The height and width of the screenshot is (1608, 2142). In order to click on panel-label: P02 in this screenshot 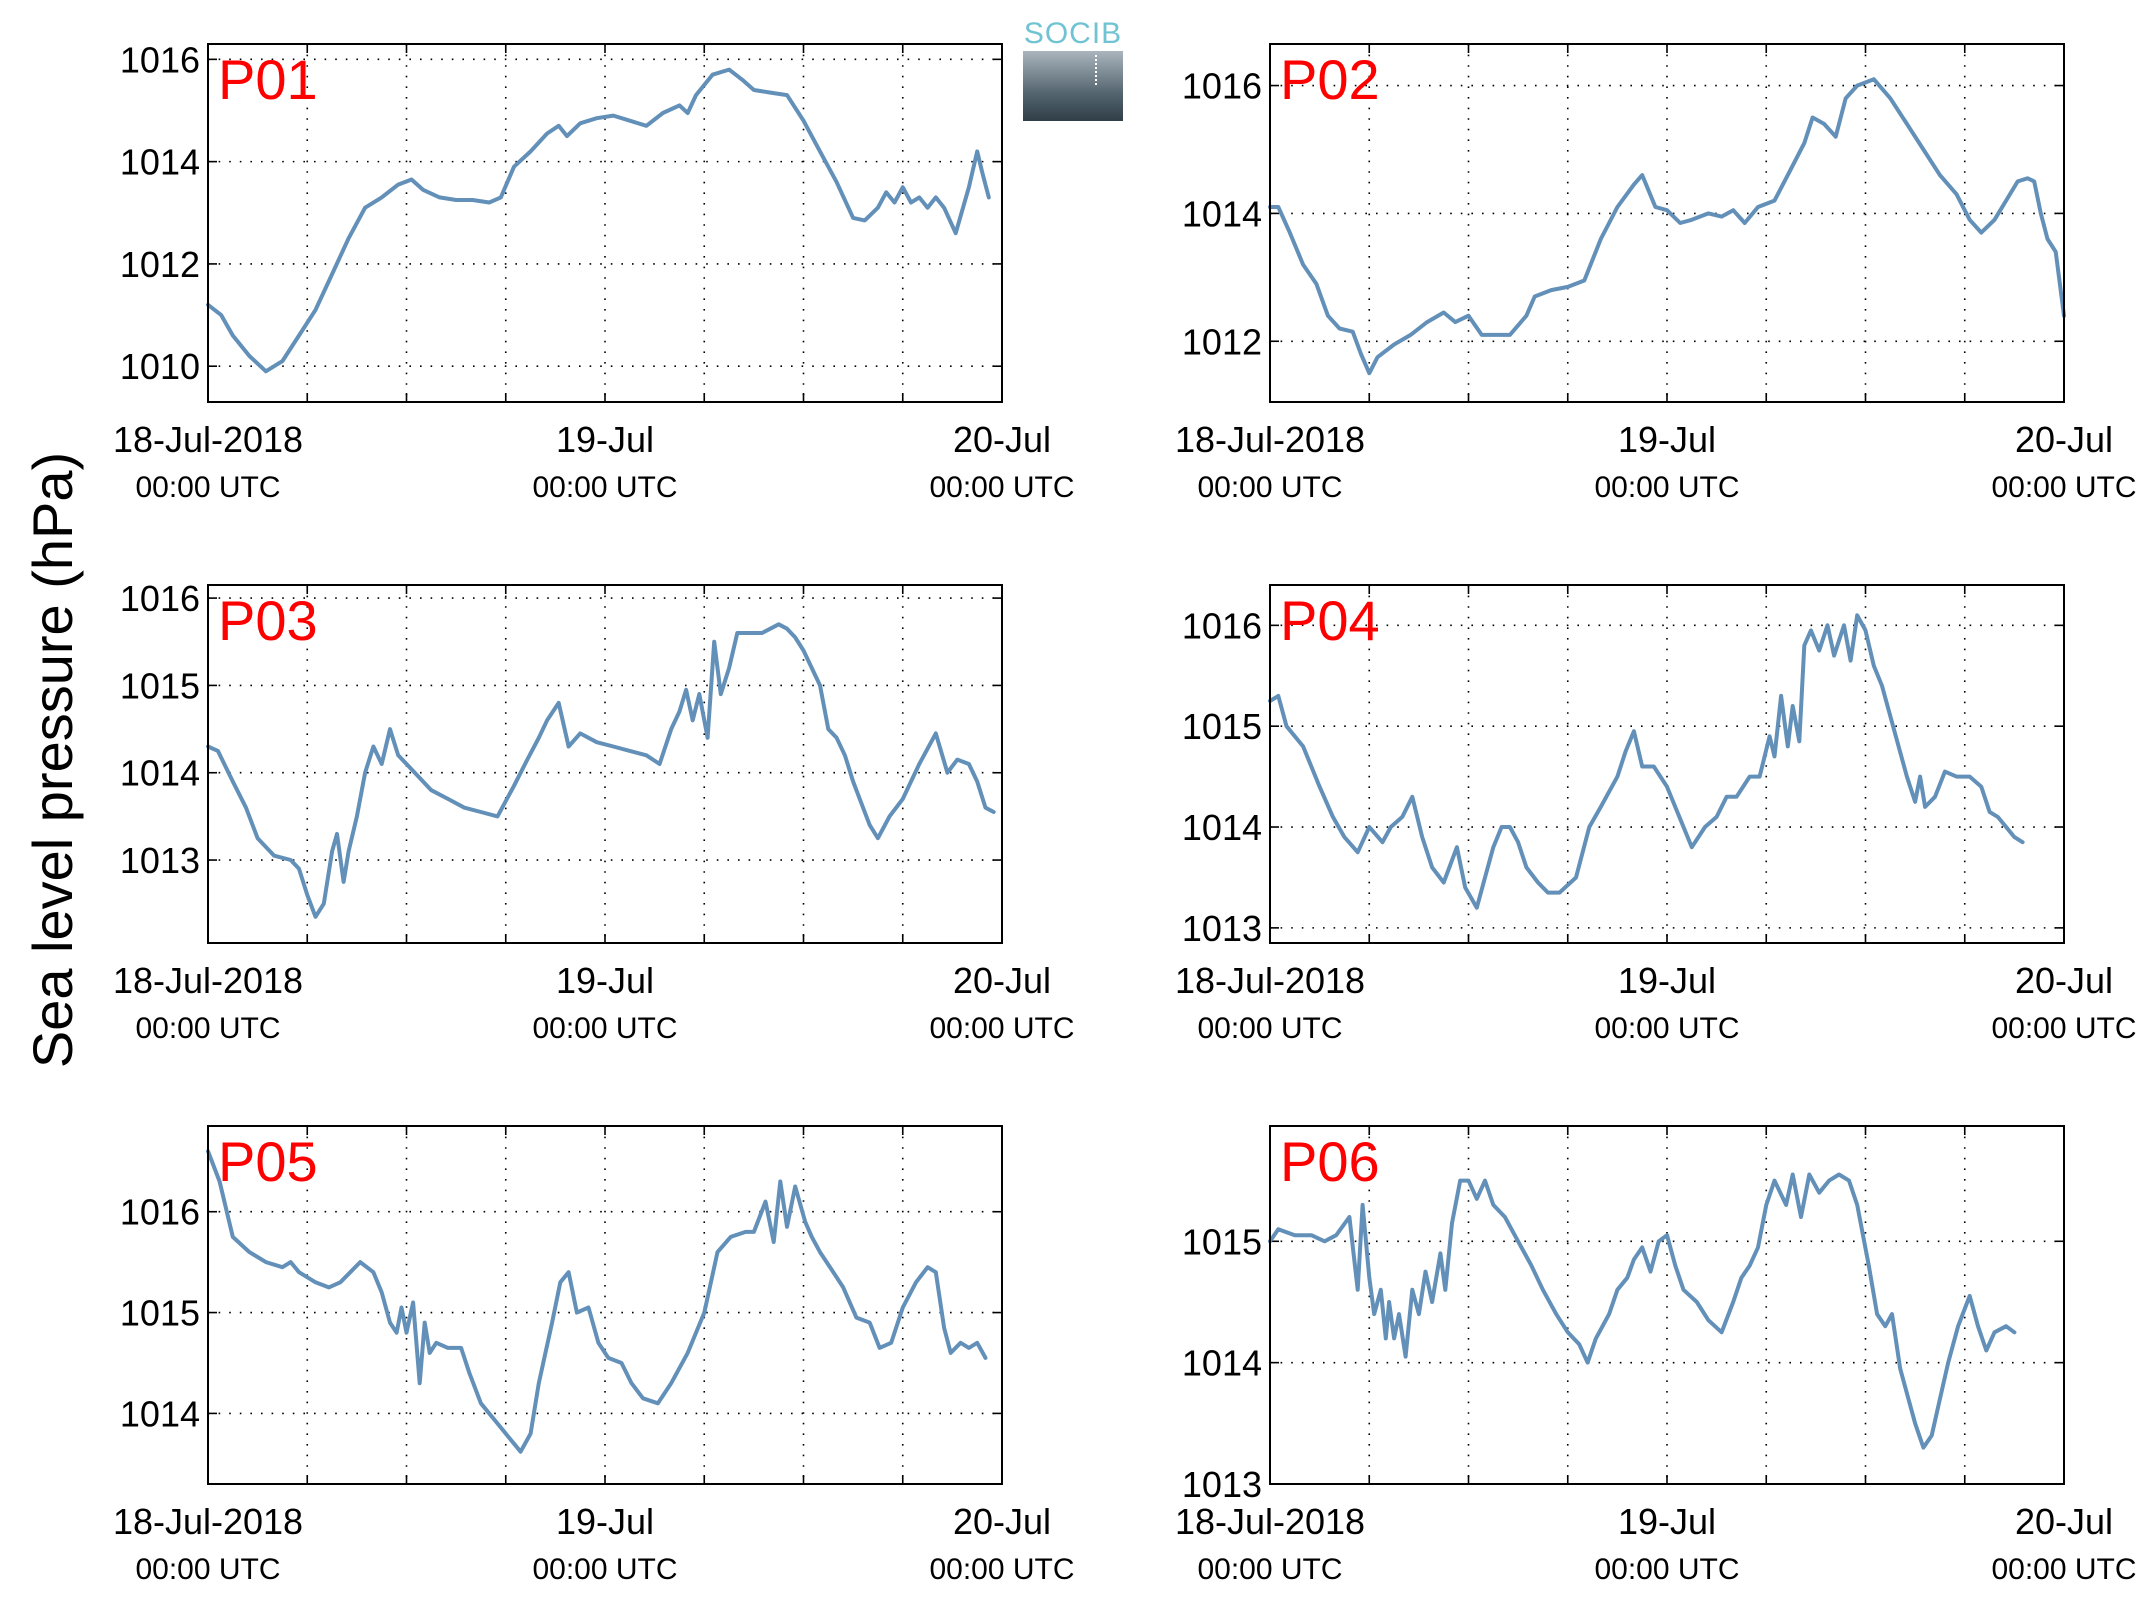, I will do `click(1330, 79)`.